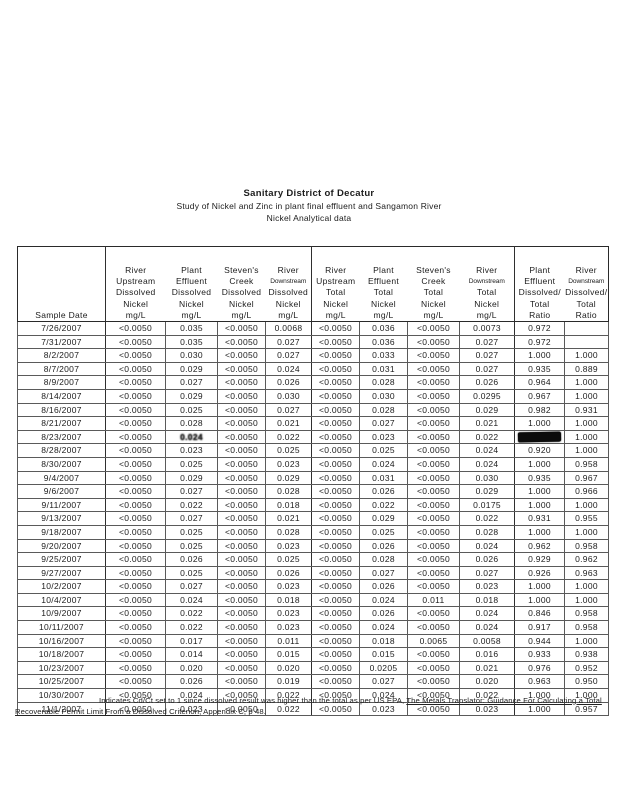 Image resolution: width=618 pixels, height=800 pixels. I want to click on page-subtitle-2: Nickel Analytical data, so click(309, 218).